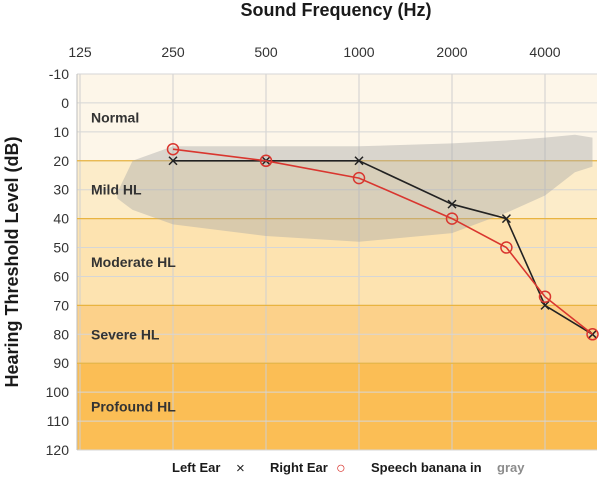  I want to click on x-tick-125: 125, so click(80, 52).